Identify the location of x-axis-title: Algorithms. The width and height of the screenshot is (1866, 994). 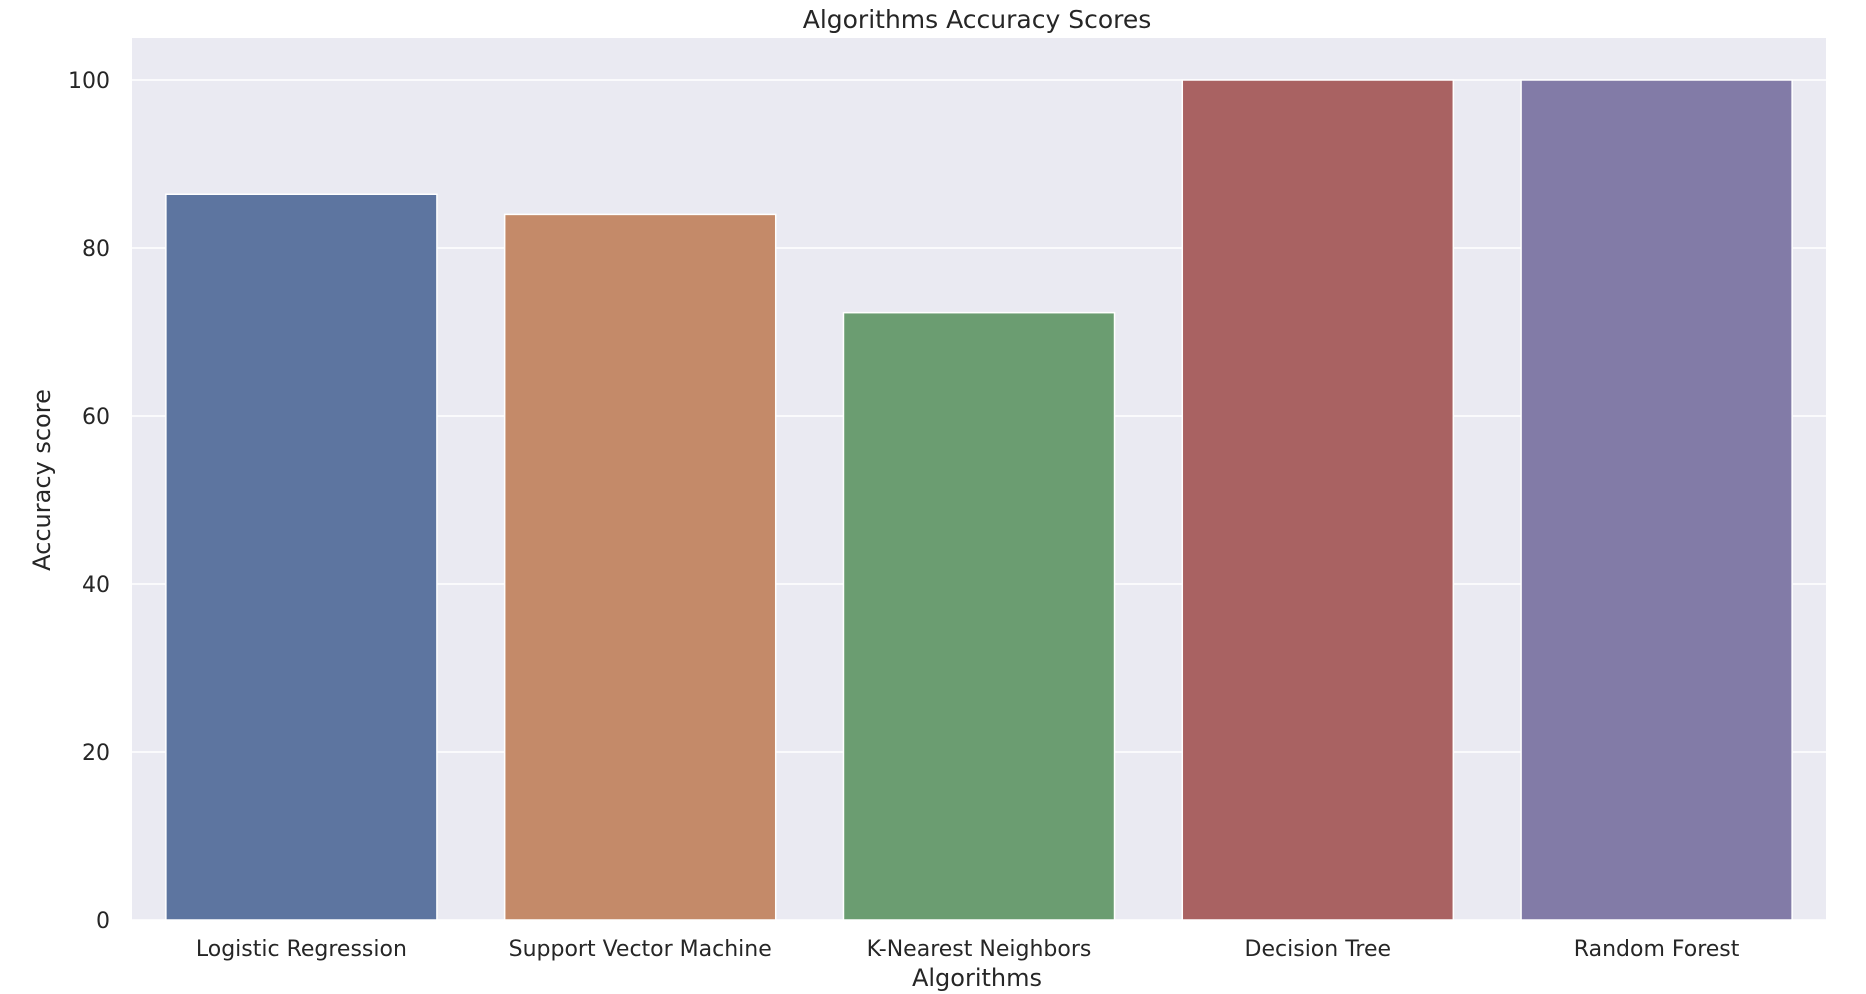
(977, 978).